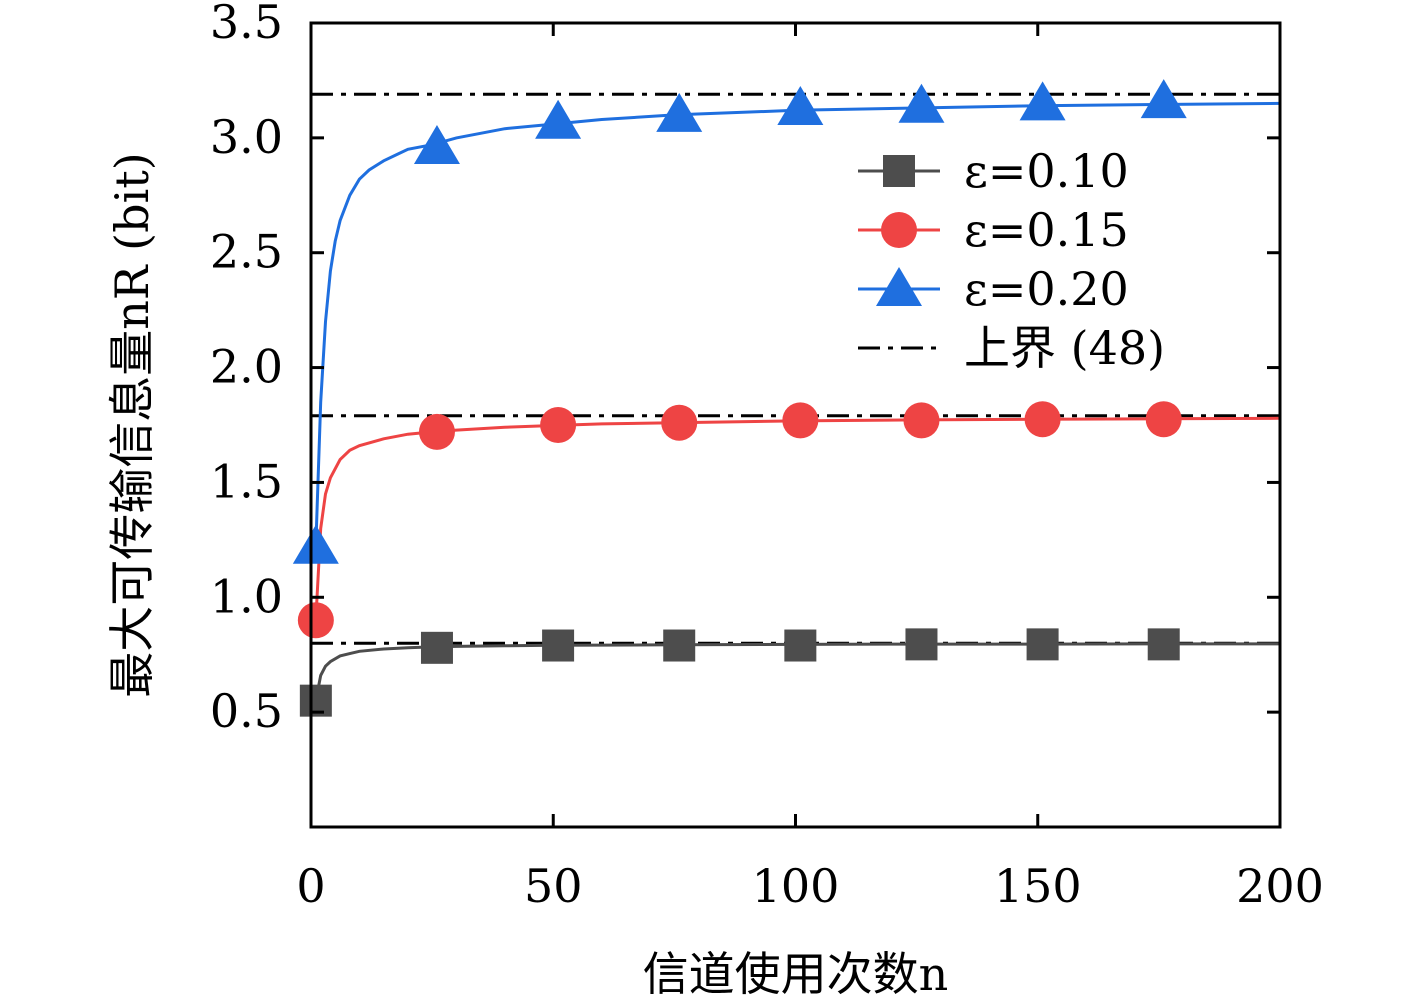 This screenshot has width=1417, height=1007. What do you see at coordinates (1046, 289) in the screenshot?
I see `legend-label-2: ε=0.20` at bounding box center [1046, 289].